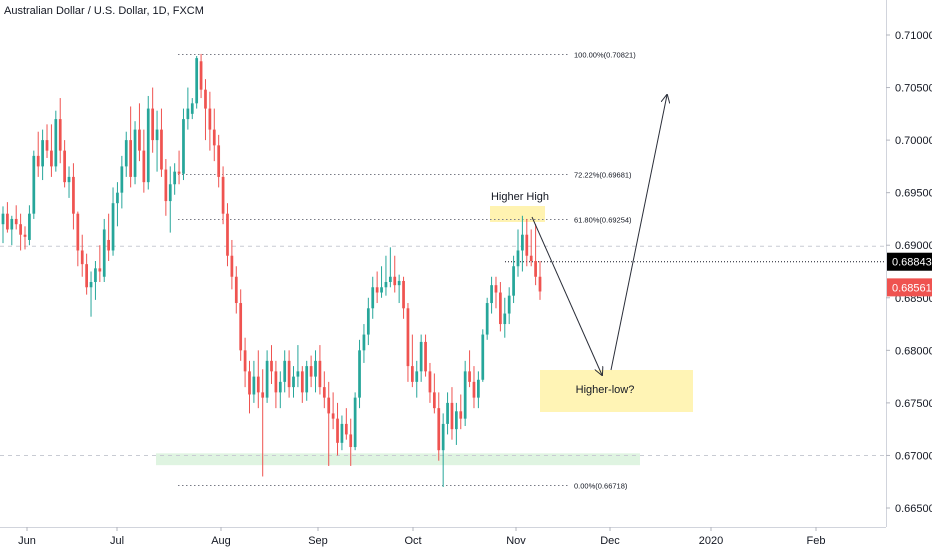 This screenshot has width=932, height=550. Describe the element at coordinates (605, 390) in the screenshot. I see `higher-low-annotation: Higher-low?` at that location.